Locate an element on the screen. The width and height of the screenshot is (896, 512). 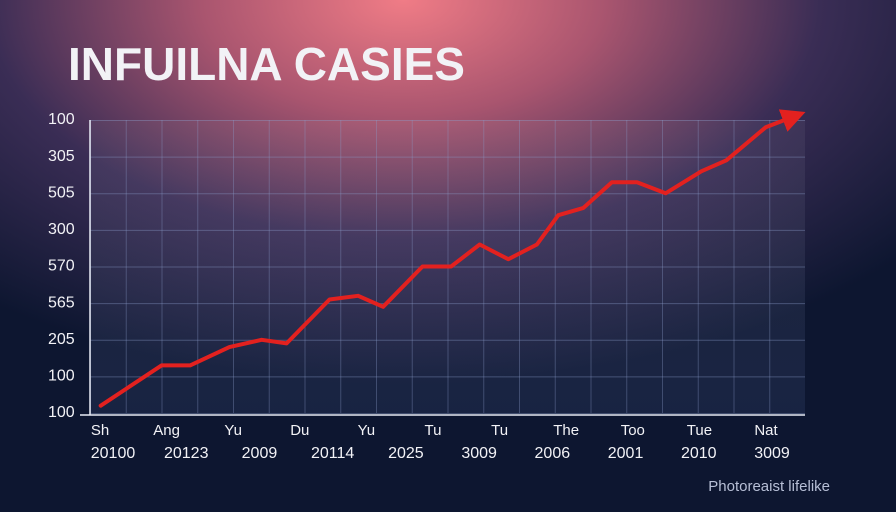
y-tick-label: 570 is located at coordinates (61, 266).